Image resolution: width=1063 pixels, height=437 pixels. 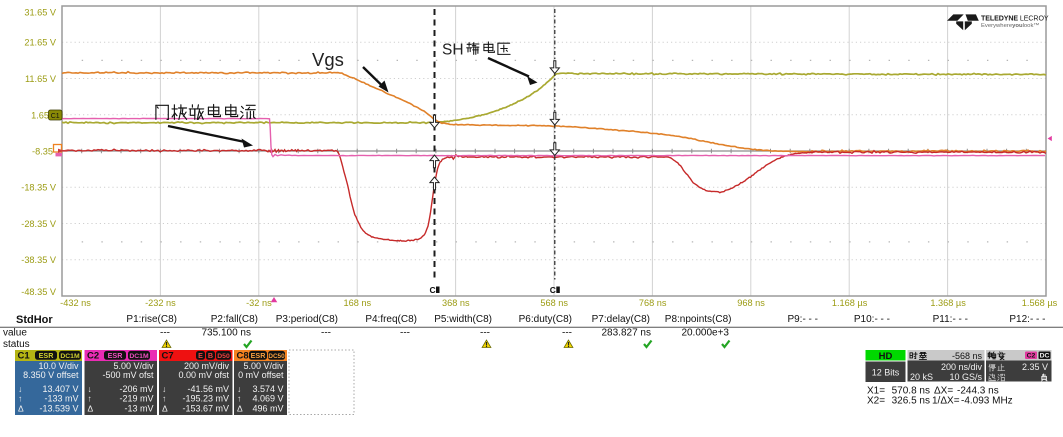 What do you see at coordinates (307, 319) in the screenshot?
I see `svg-text: P3:period(C8)` at bounding box center [307, 319].